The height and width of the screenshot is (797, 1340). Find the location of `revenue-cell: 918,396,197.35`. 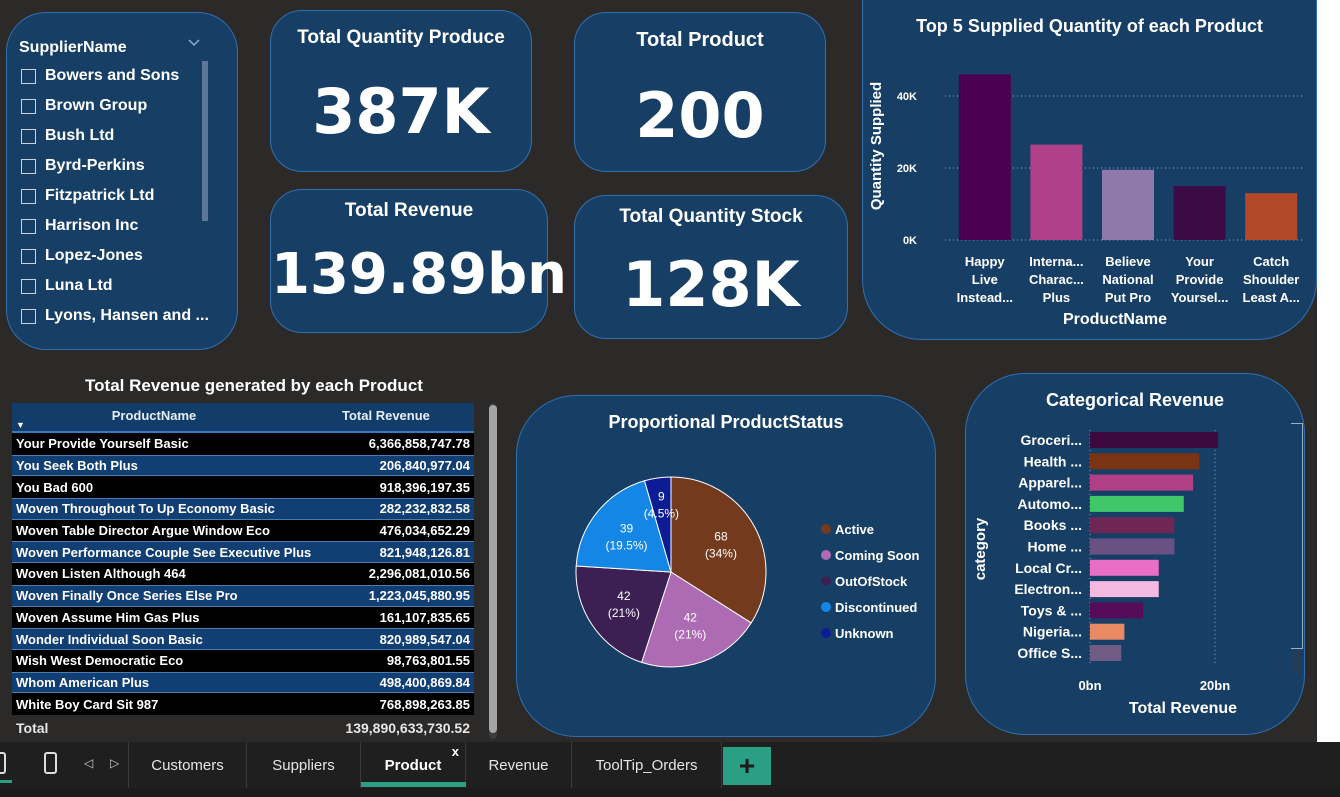

revenue-cell: 918,396,197.35 is located at coordinates (424, 487).